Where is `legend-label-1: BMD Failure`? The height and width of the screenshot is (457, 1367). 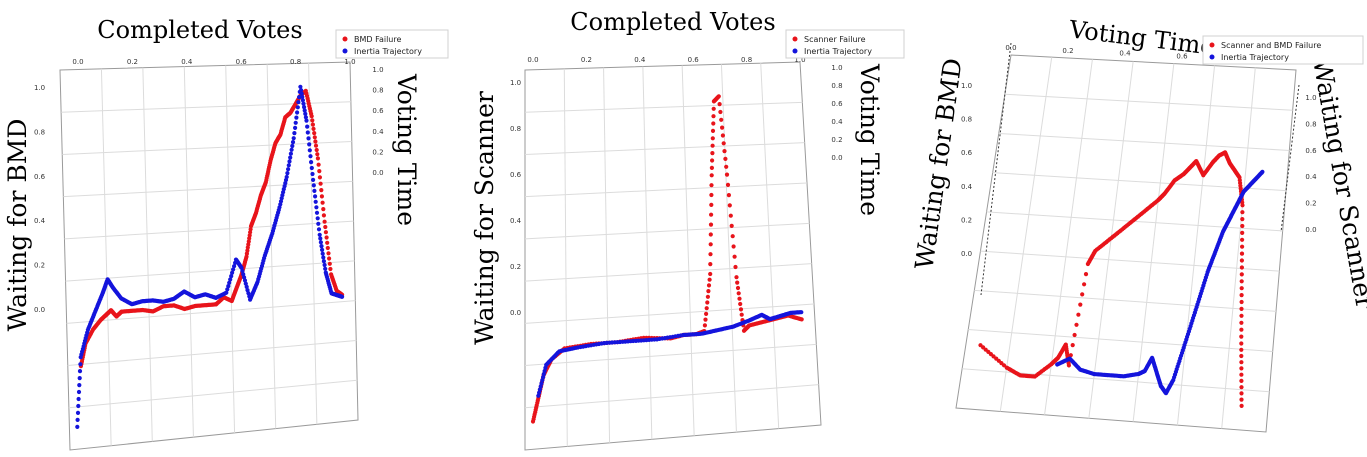 legend-label-1: BMD Failure is located at coordinates (377, 39).